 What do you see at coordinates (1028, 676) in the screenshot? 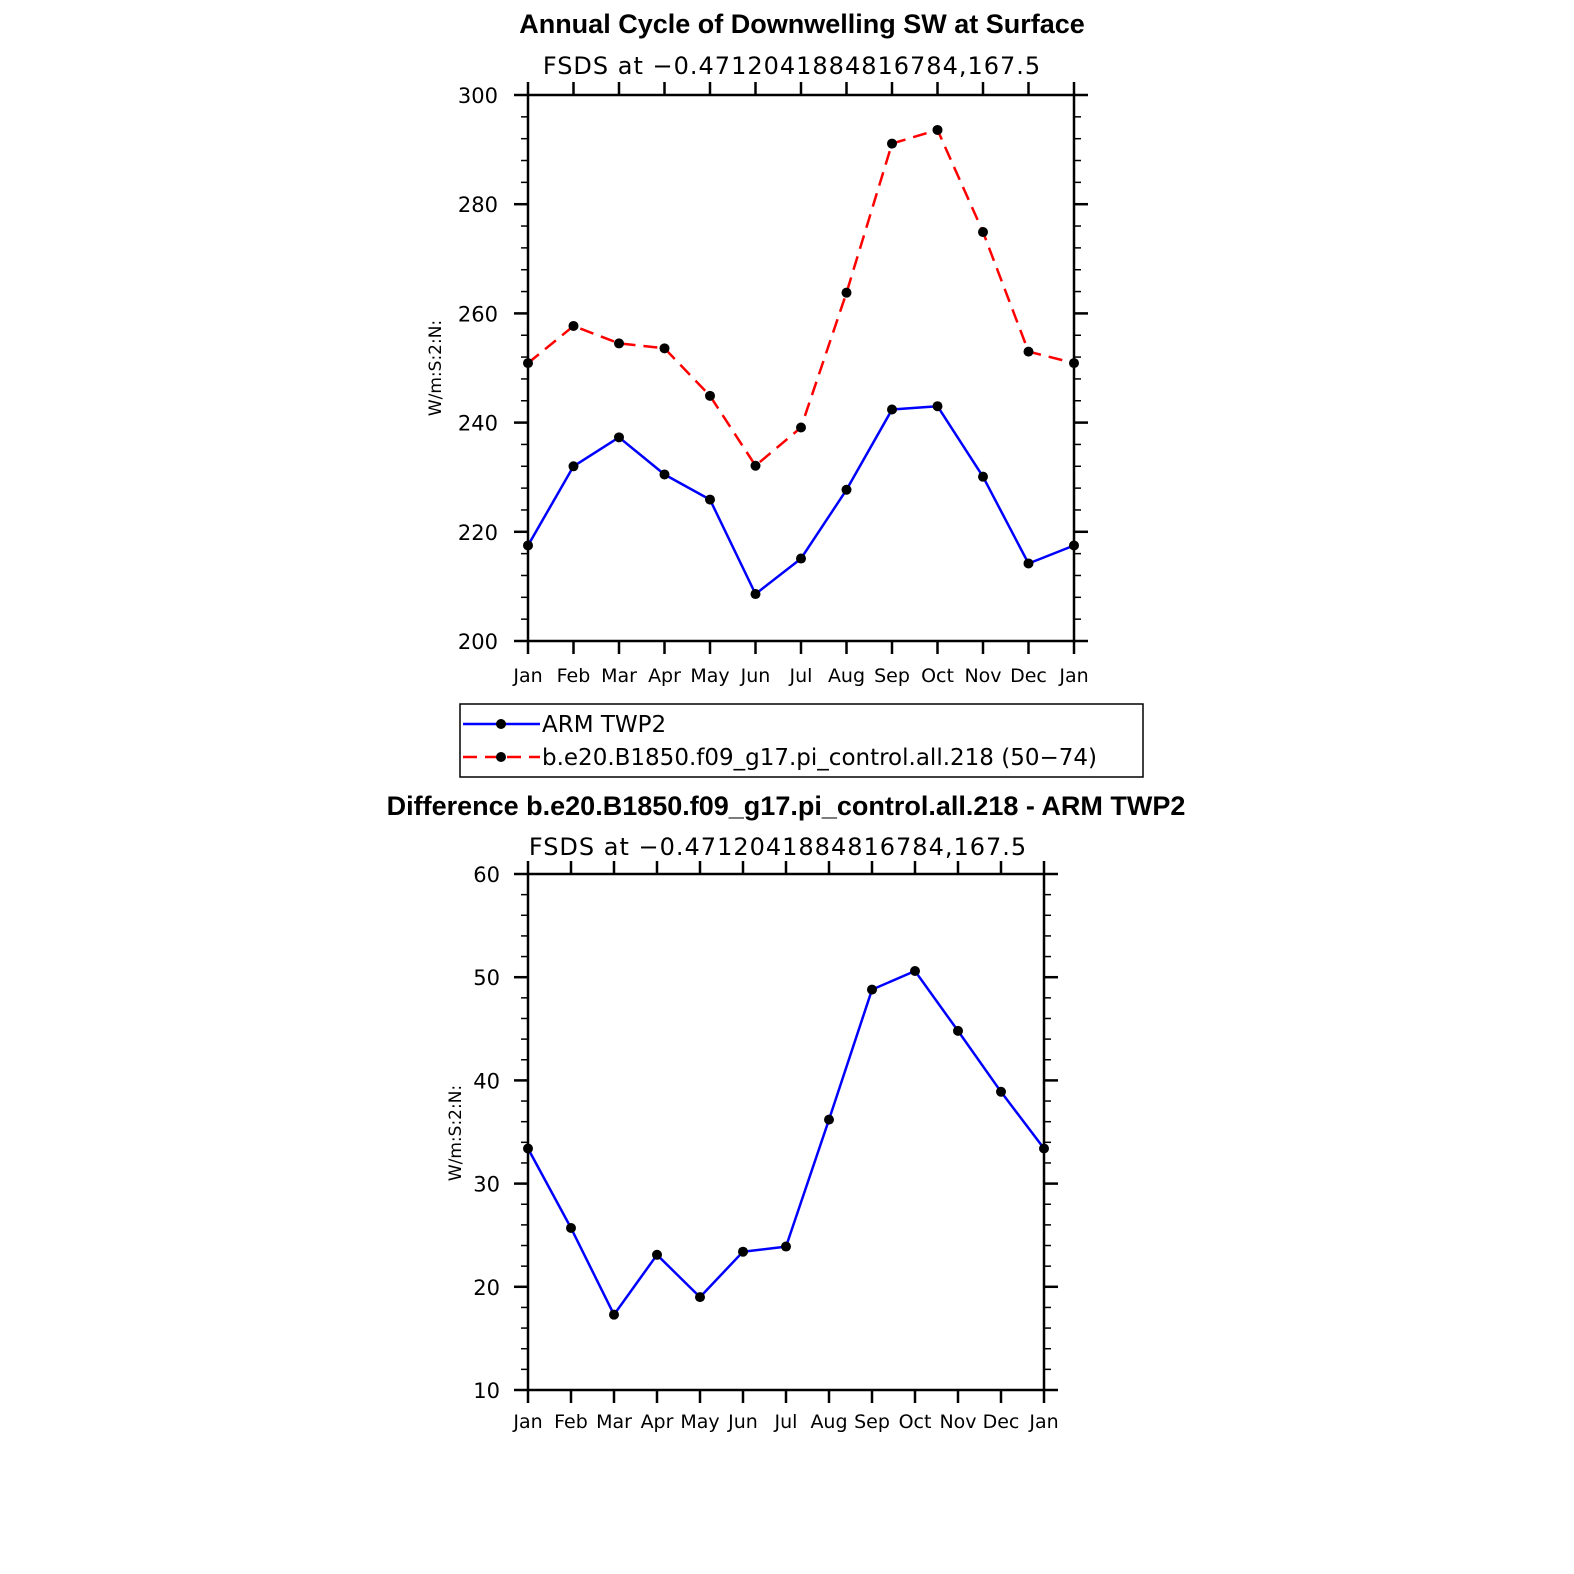
I see `x-tick-label: Dec` at bounding box center [1028, 676].